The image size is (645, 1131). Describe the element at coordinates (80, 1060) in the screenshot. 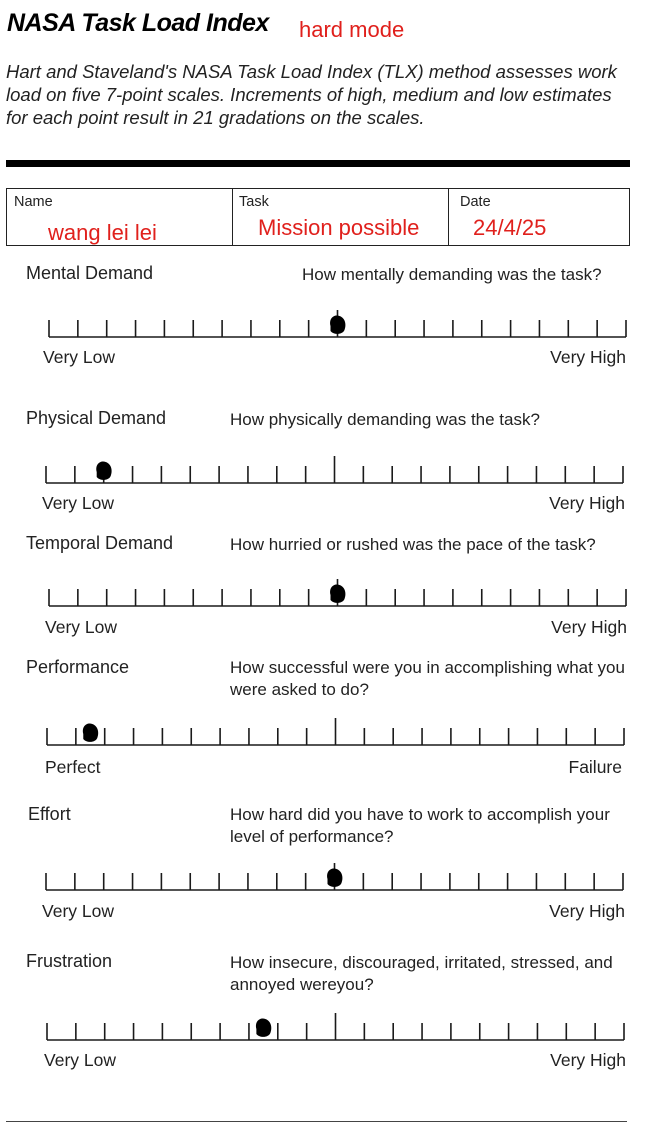

I see `frustration-low-label: Very Low` at that location.